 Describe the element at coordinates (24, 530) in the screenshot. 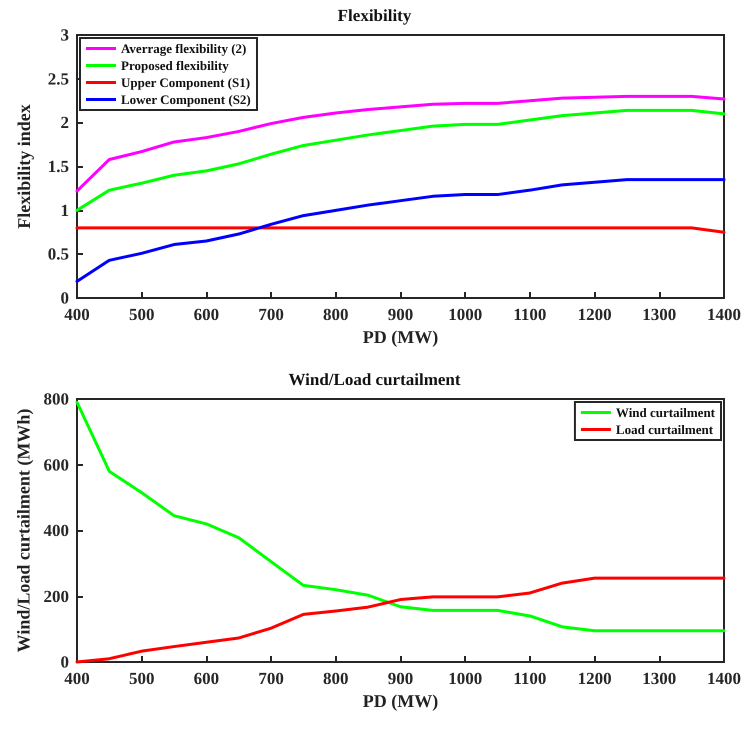

I see `y-axis-title: Wind/Load curtailment (MWh)` at that location.